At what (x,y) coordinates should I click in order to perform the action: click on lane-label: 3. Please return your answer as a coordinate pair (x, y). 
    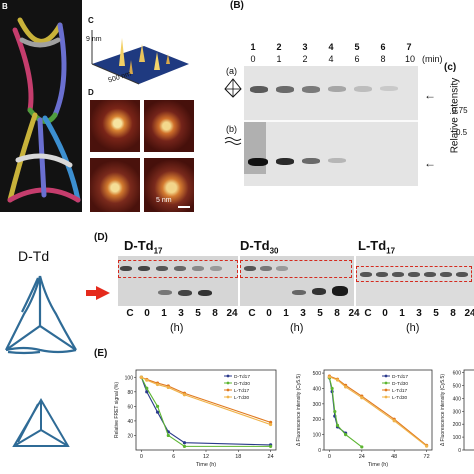
    Looking at the image, I should click on (181, 313).